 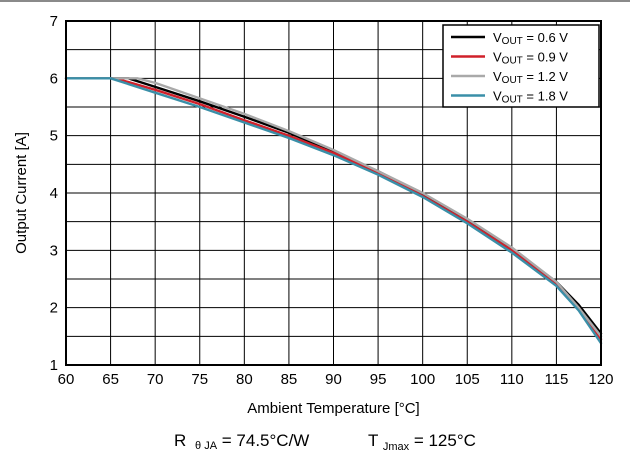 I want to click on x-tick-label: 95, so click(x=378, y=379).